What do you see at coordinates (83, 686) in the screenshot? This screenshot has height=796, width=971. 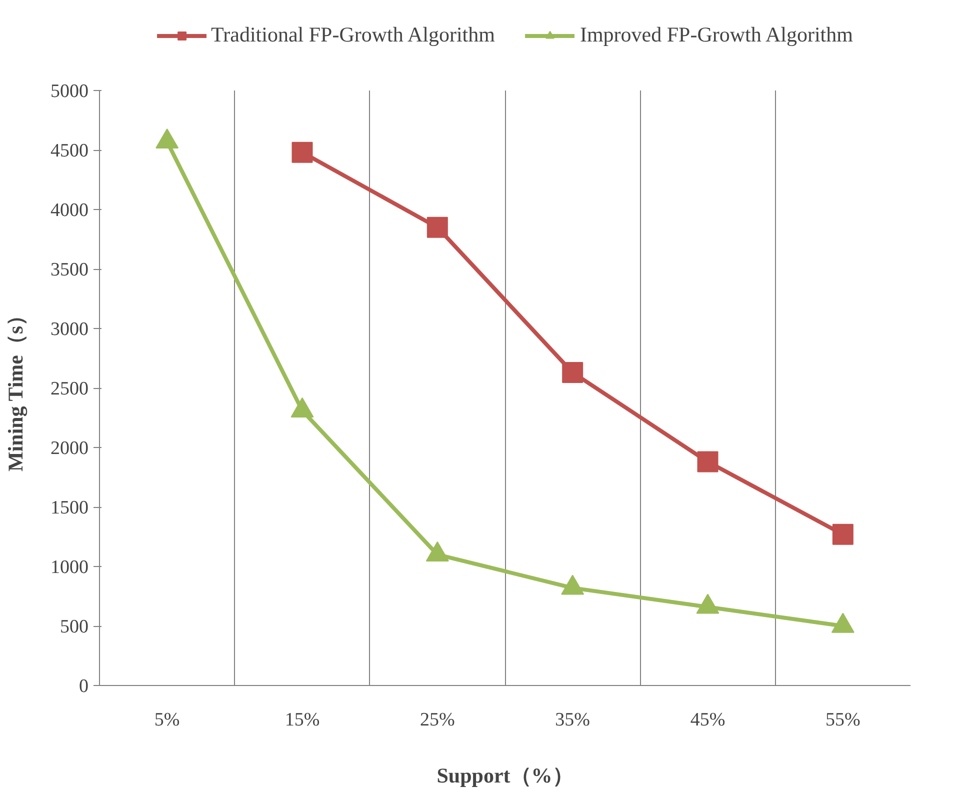 I see `y-tick-label: 0` at bounding box center [83, 686].